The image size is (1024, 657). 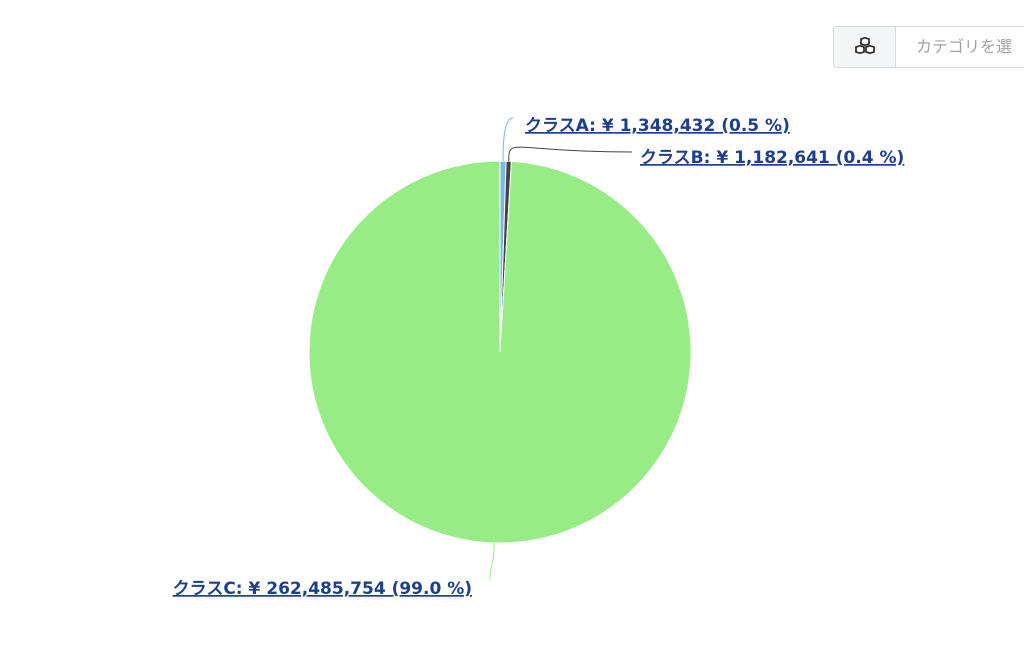 What do you see at coordinates (322, 589) in the screenshot?
I see `data-label: クラスC: ¥ 262,485,754 (99.0 %)` at bounding box center [322, 589].